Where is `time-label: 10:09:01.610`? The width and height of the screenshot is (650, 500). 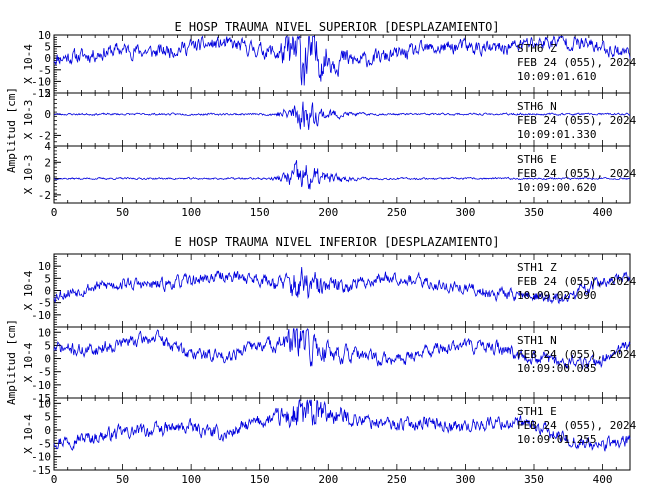 time-label: 10:09:01.610 is located at coordinates (556, 76).